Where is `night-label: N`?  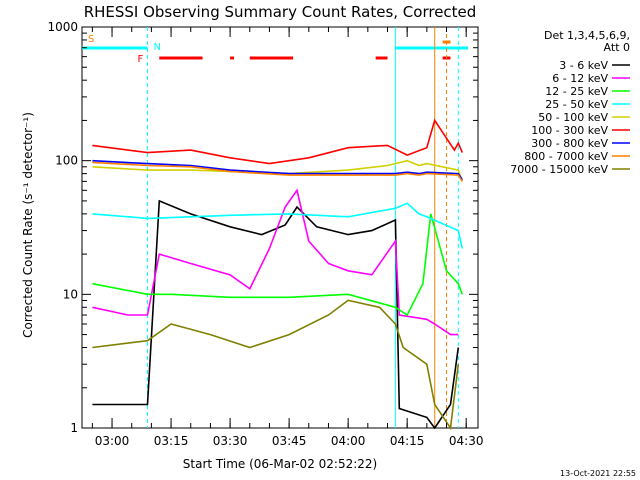
night-label: N is located at coordinates (156, 47).